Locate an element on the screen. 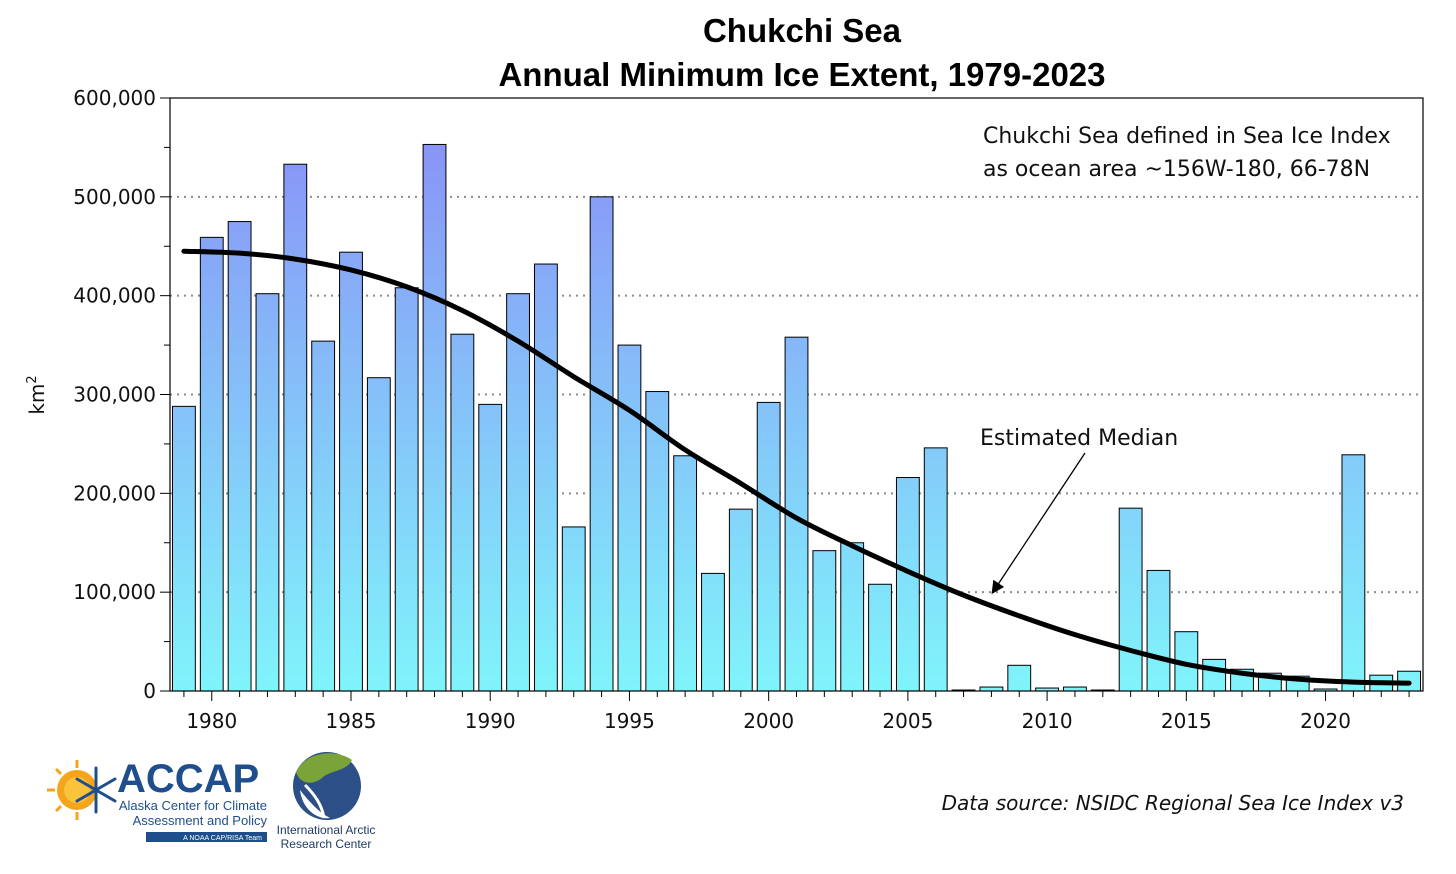 Image resolution: width=1456 pixels, height=874 pixels. iarc-line1: International Arctic is located at coordinates (326, 830).